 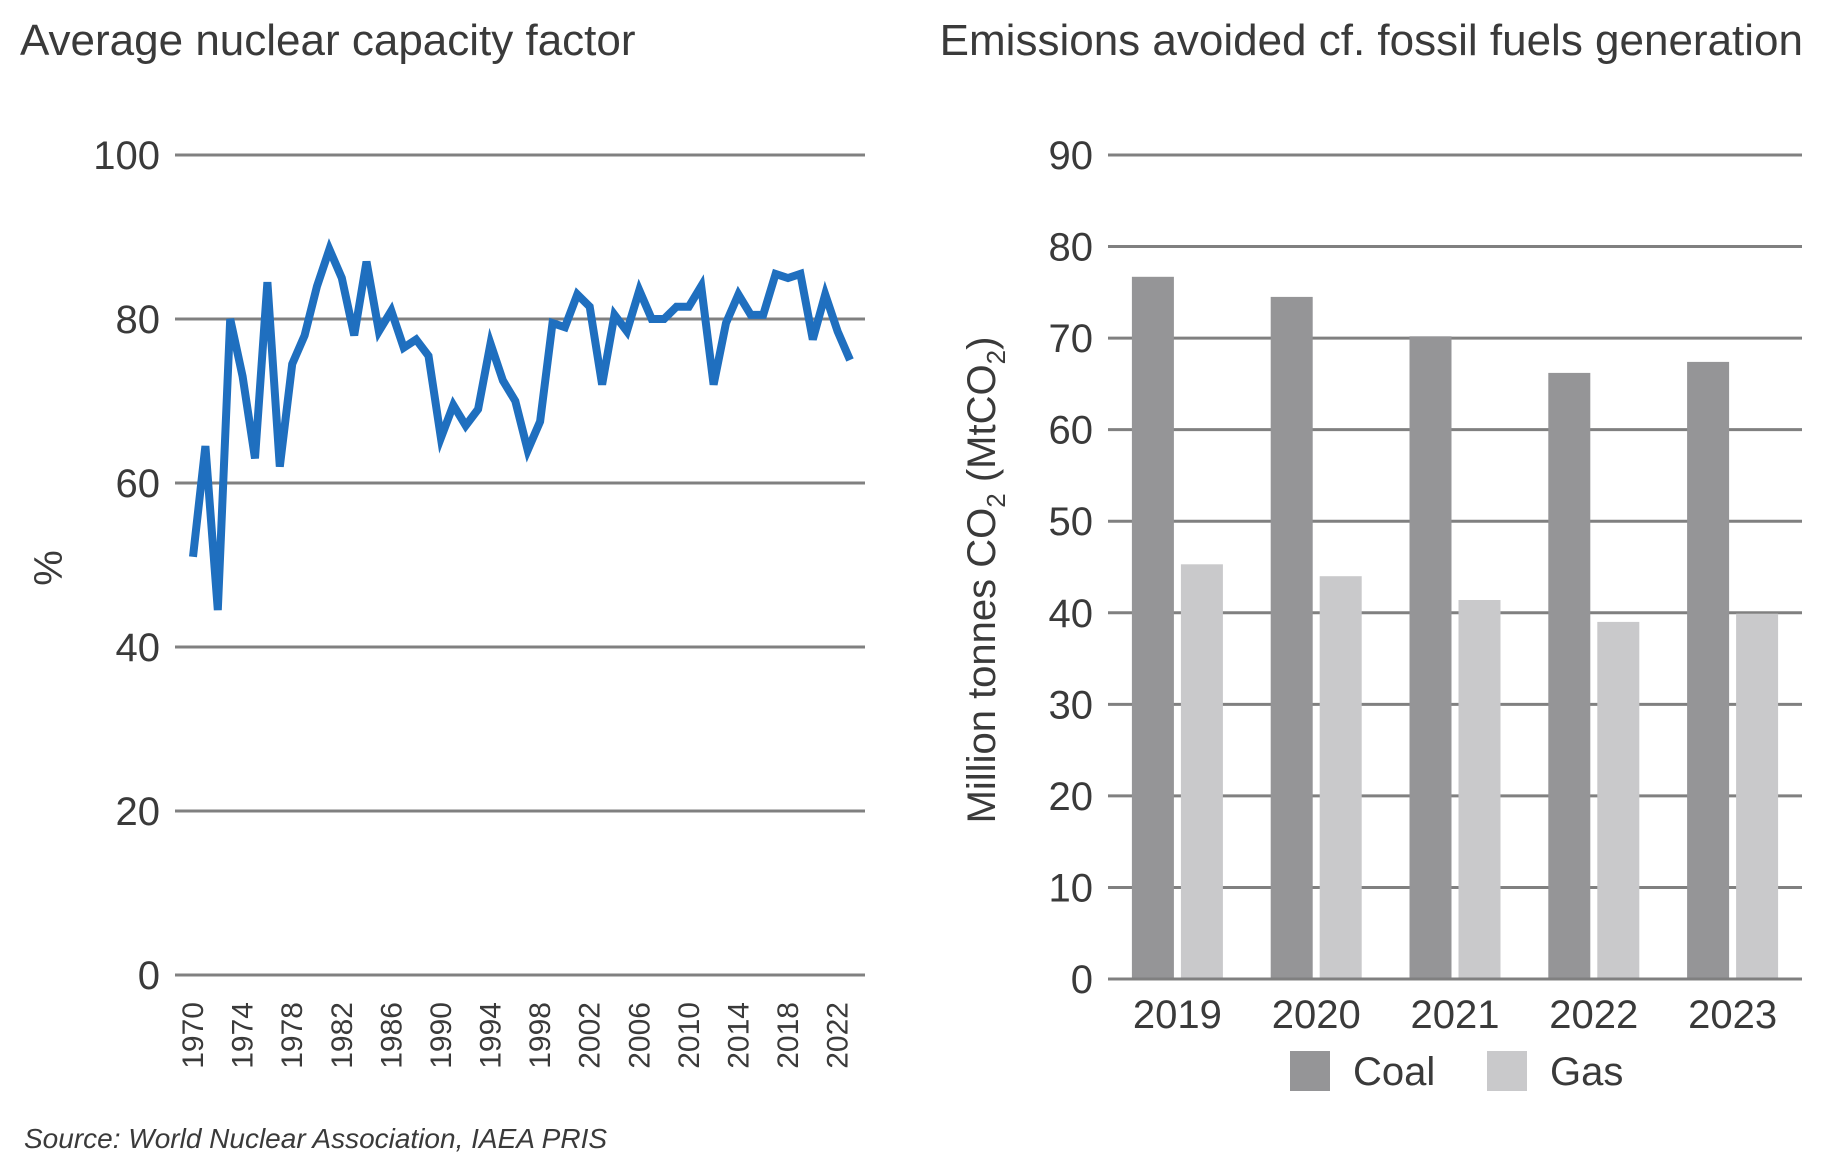 What do you see at coordinates (149, 976) in the screenshot?
I see `line-y-tick-label: 0` at bounding box center [149, 976].